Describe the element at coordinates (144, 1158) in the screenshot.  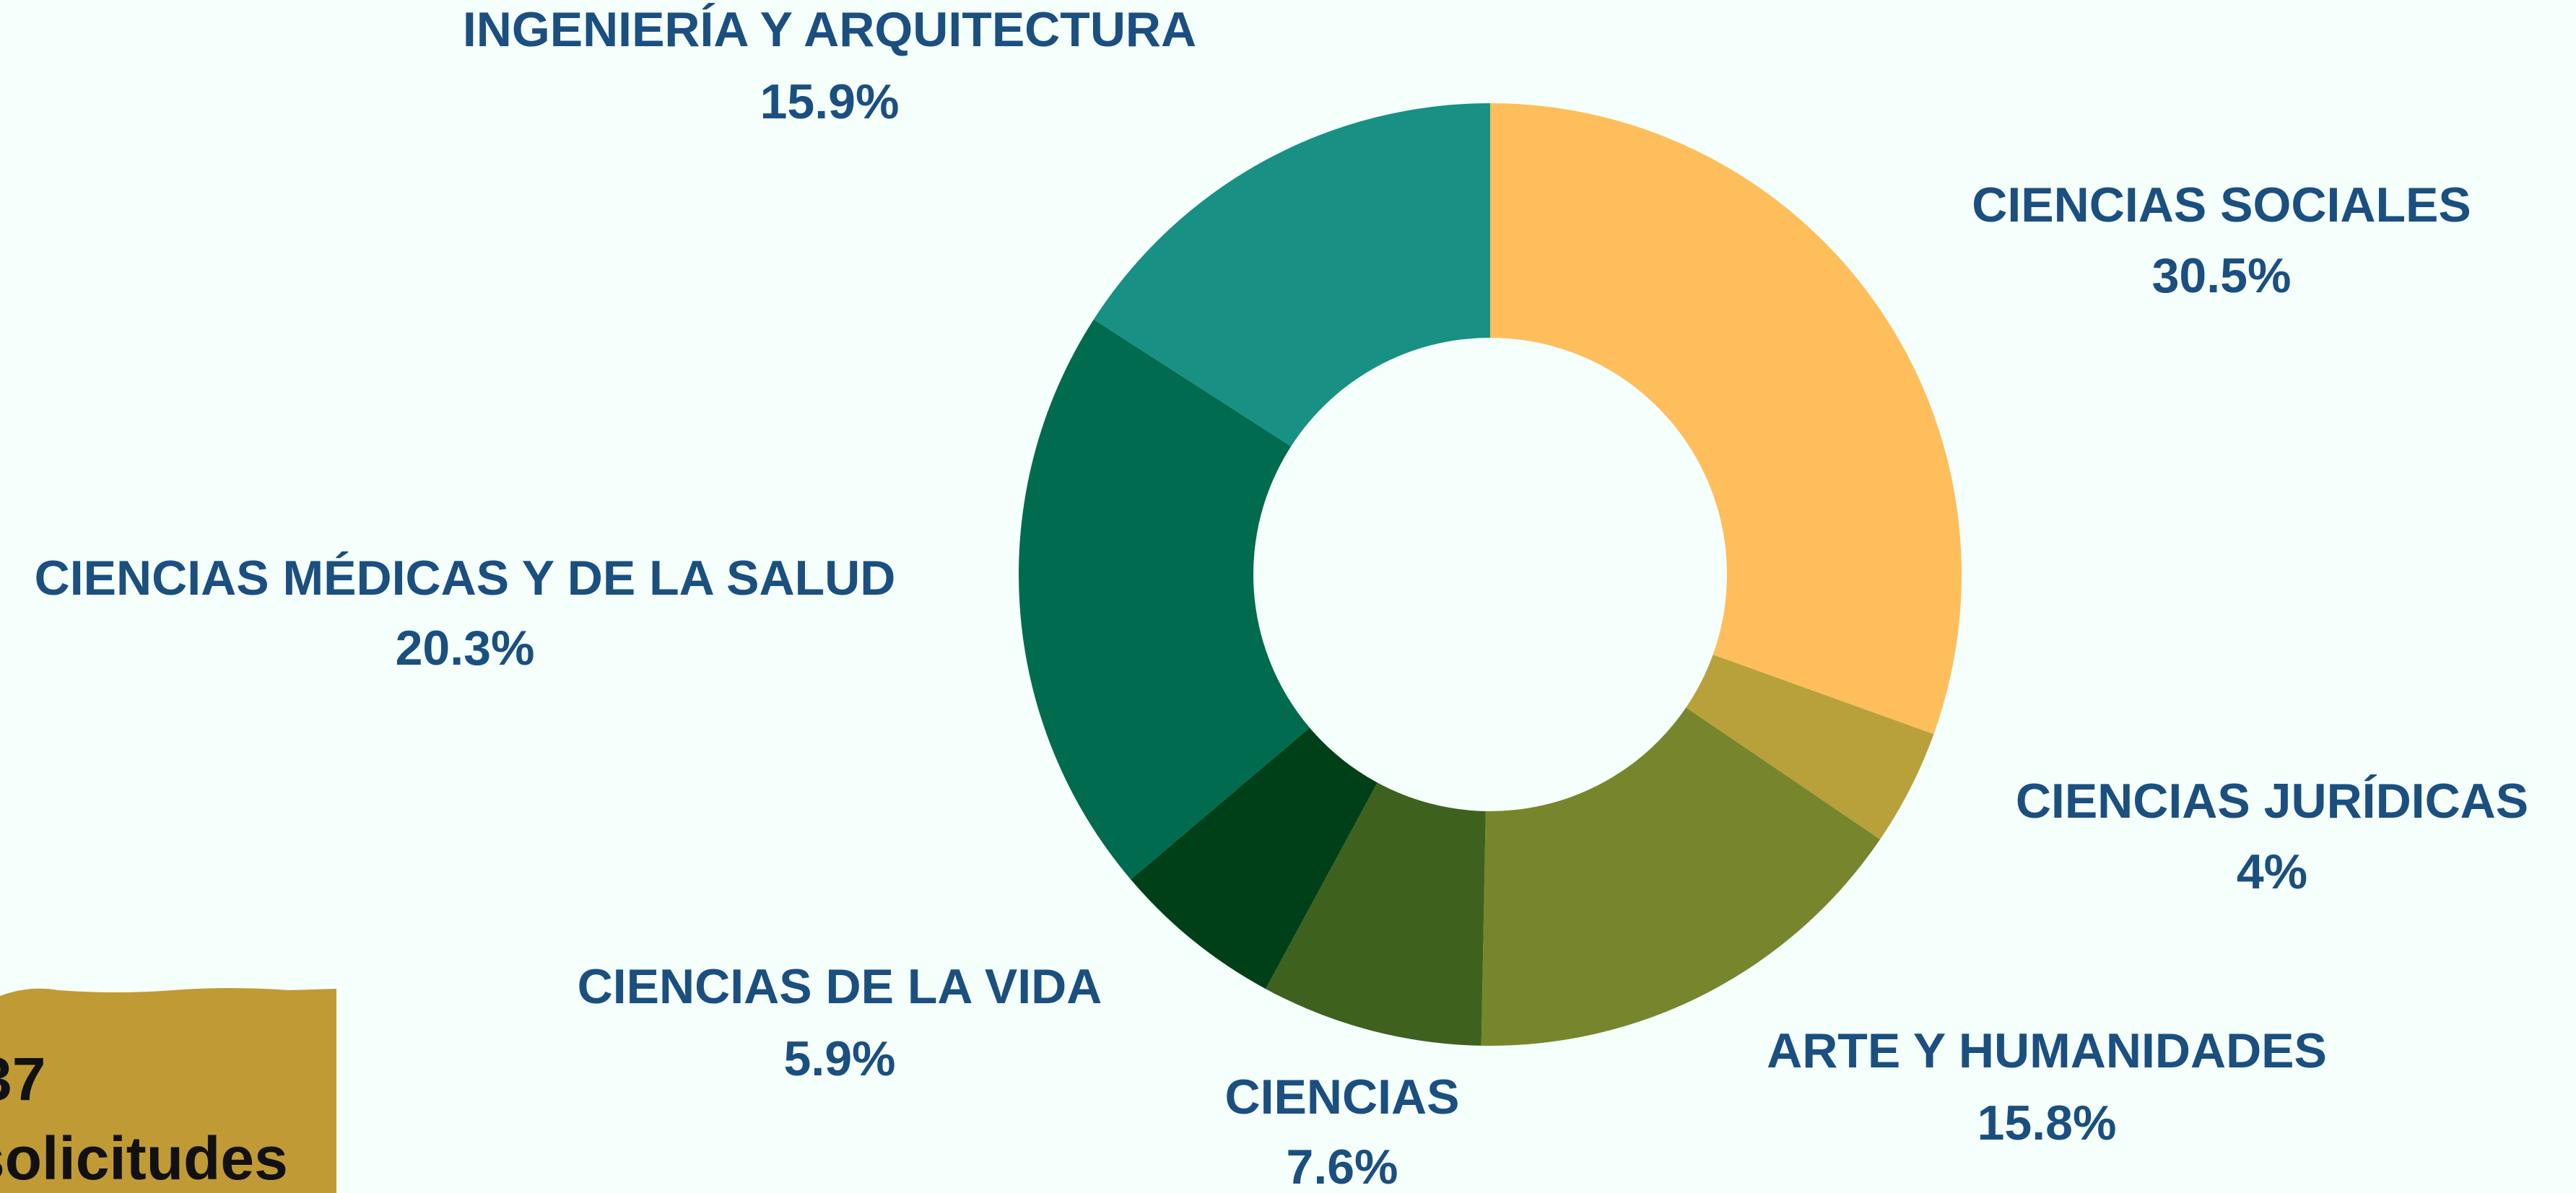
I see `badge-text: solicitudes` at that location.